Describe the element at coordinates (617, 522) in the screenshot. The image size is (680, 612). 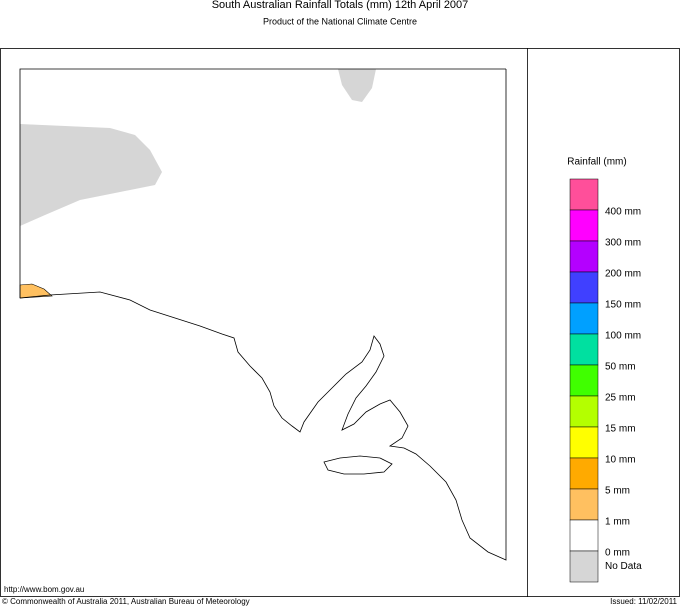
I see `legend-label: 1 mm` at that location.